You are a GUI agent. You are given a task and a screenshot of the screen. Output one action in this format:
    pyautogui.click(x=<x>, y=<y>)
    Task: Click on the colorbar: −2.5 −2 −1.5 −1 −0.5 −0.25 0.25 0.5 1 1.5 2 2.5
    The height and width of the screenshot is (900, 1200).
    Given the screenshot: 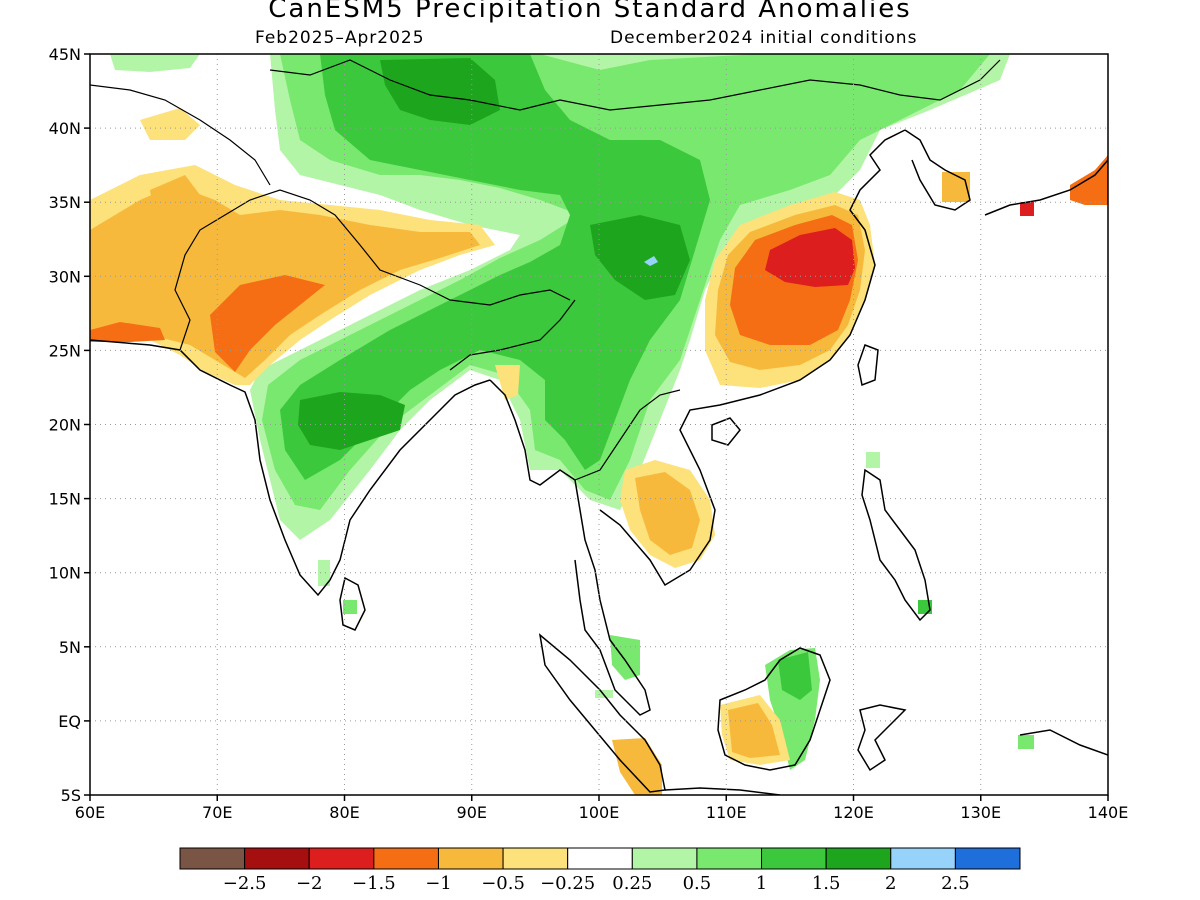 What is the action you would take?
    pyautogui.click(x=600, y=870)
    